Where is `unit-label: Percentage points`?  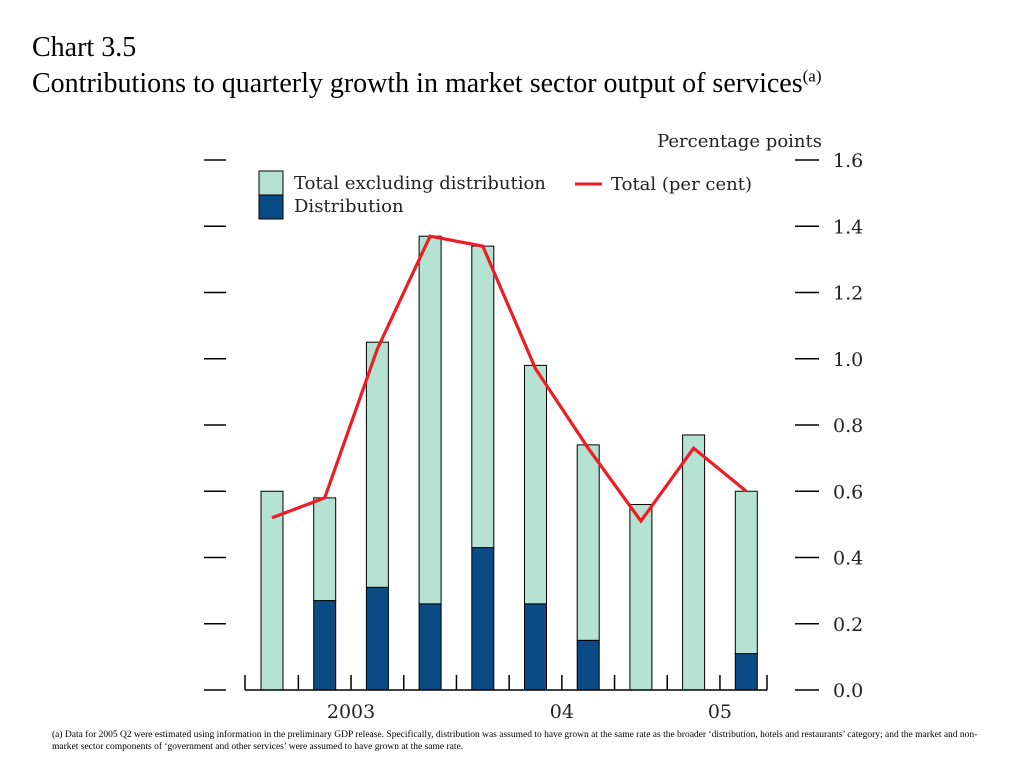 unit-label: Percentage points is located at coordinates (739, 141).